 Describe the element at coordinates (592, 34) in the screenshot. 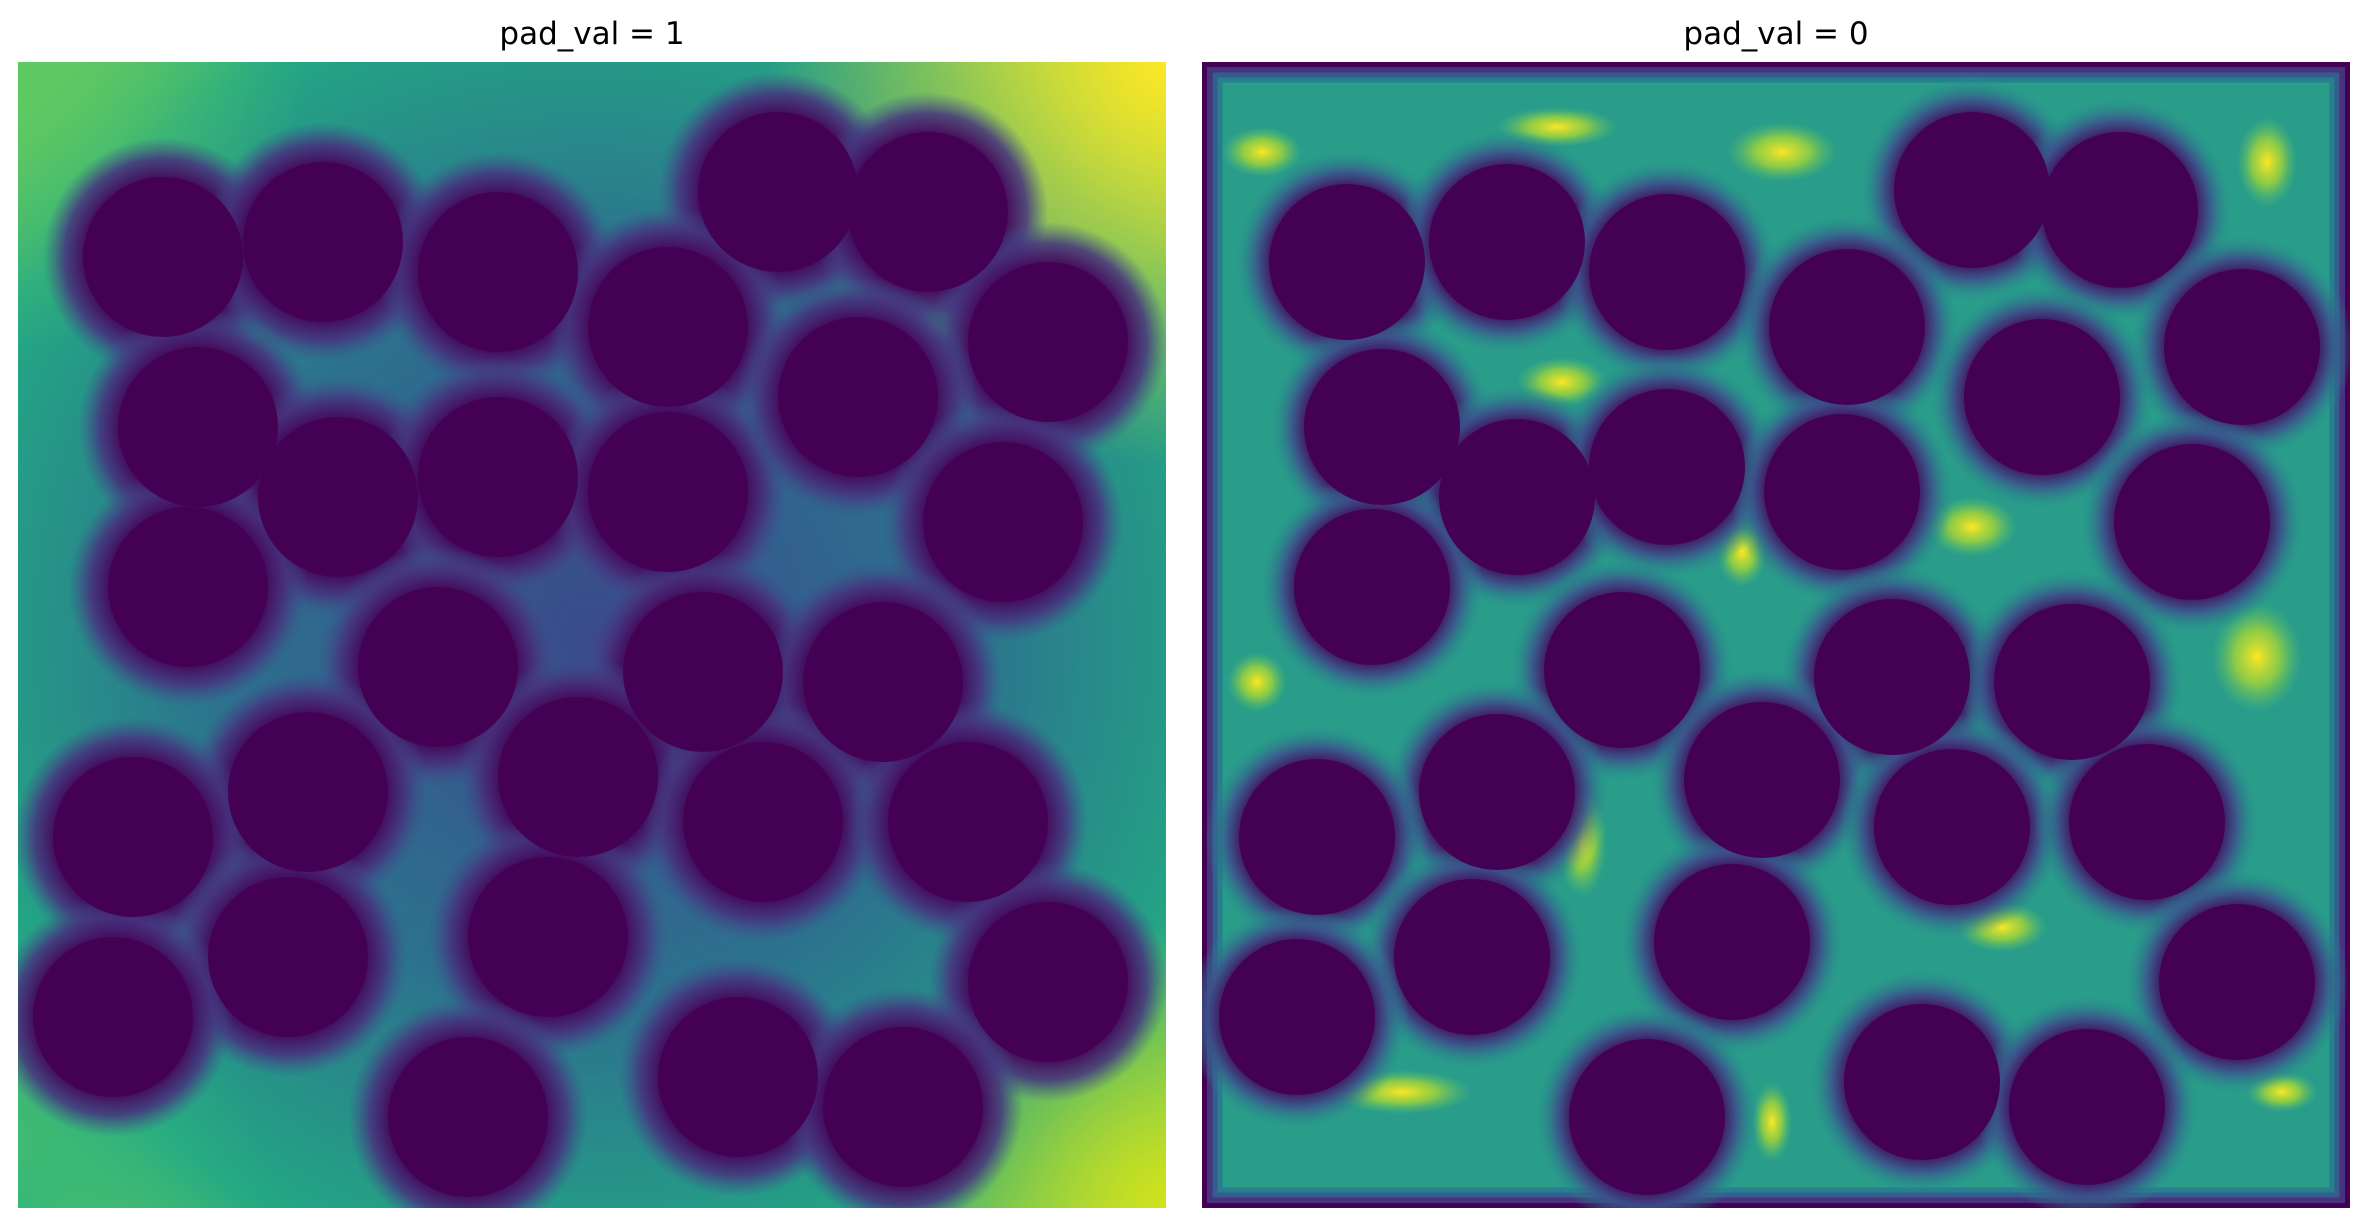

I see `panel-title-pad-1: pad_val = 1` at that location.